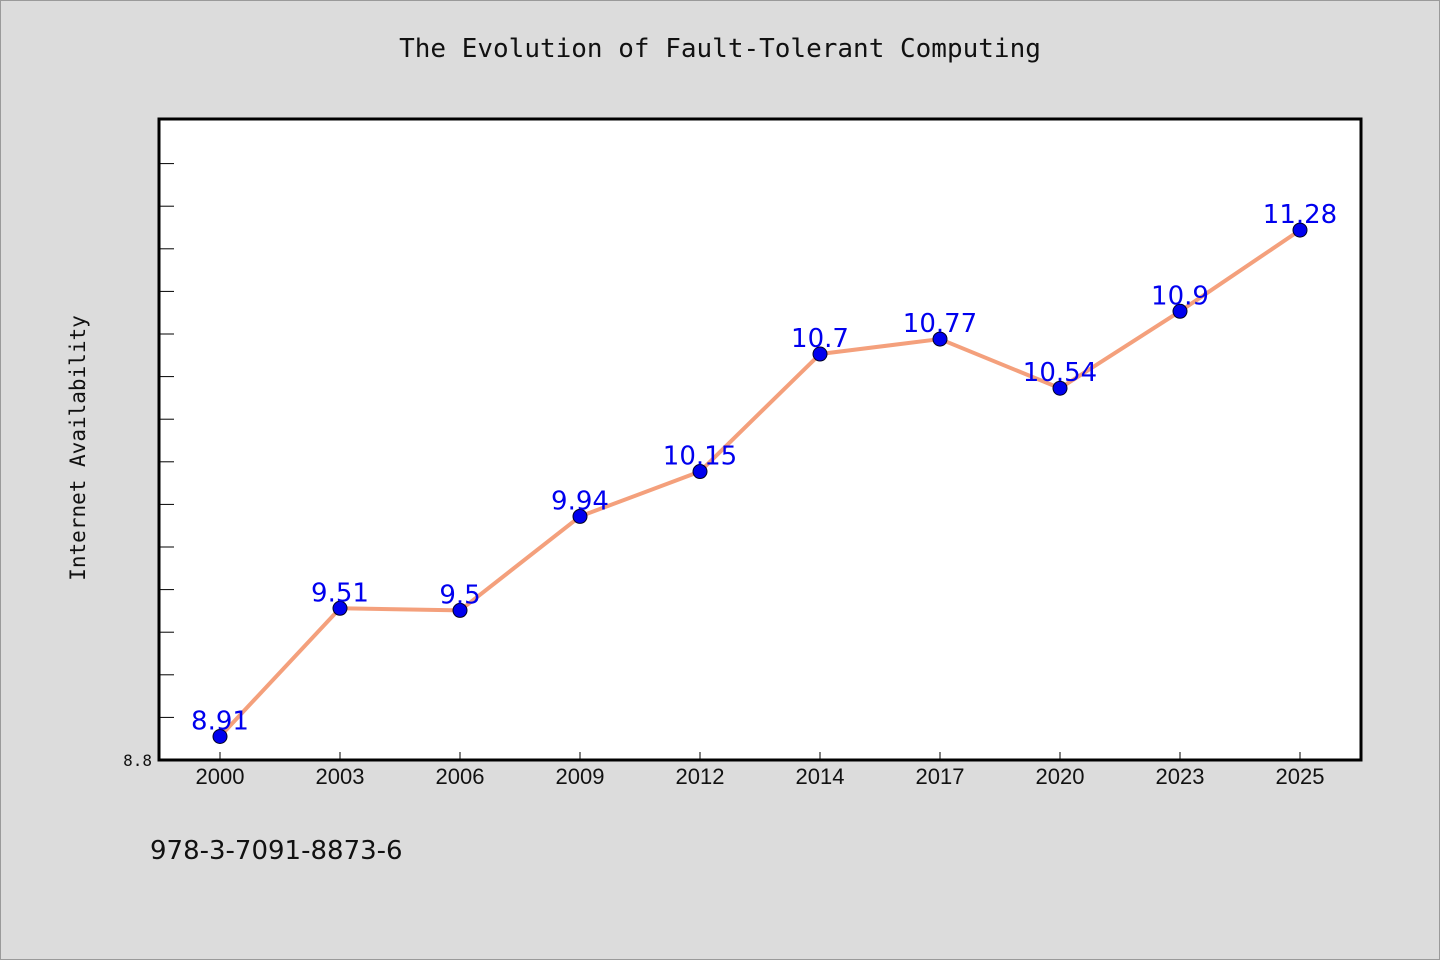  I want to click on x-tick-label: 2012, so click(700, 776).